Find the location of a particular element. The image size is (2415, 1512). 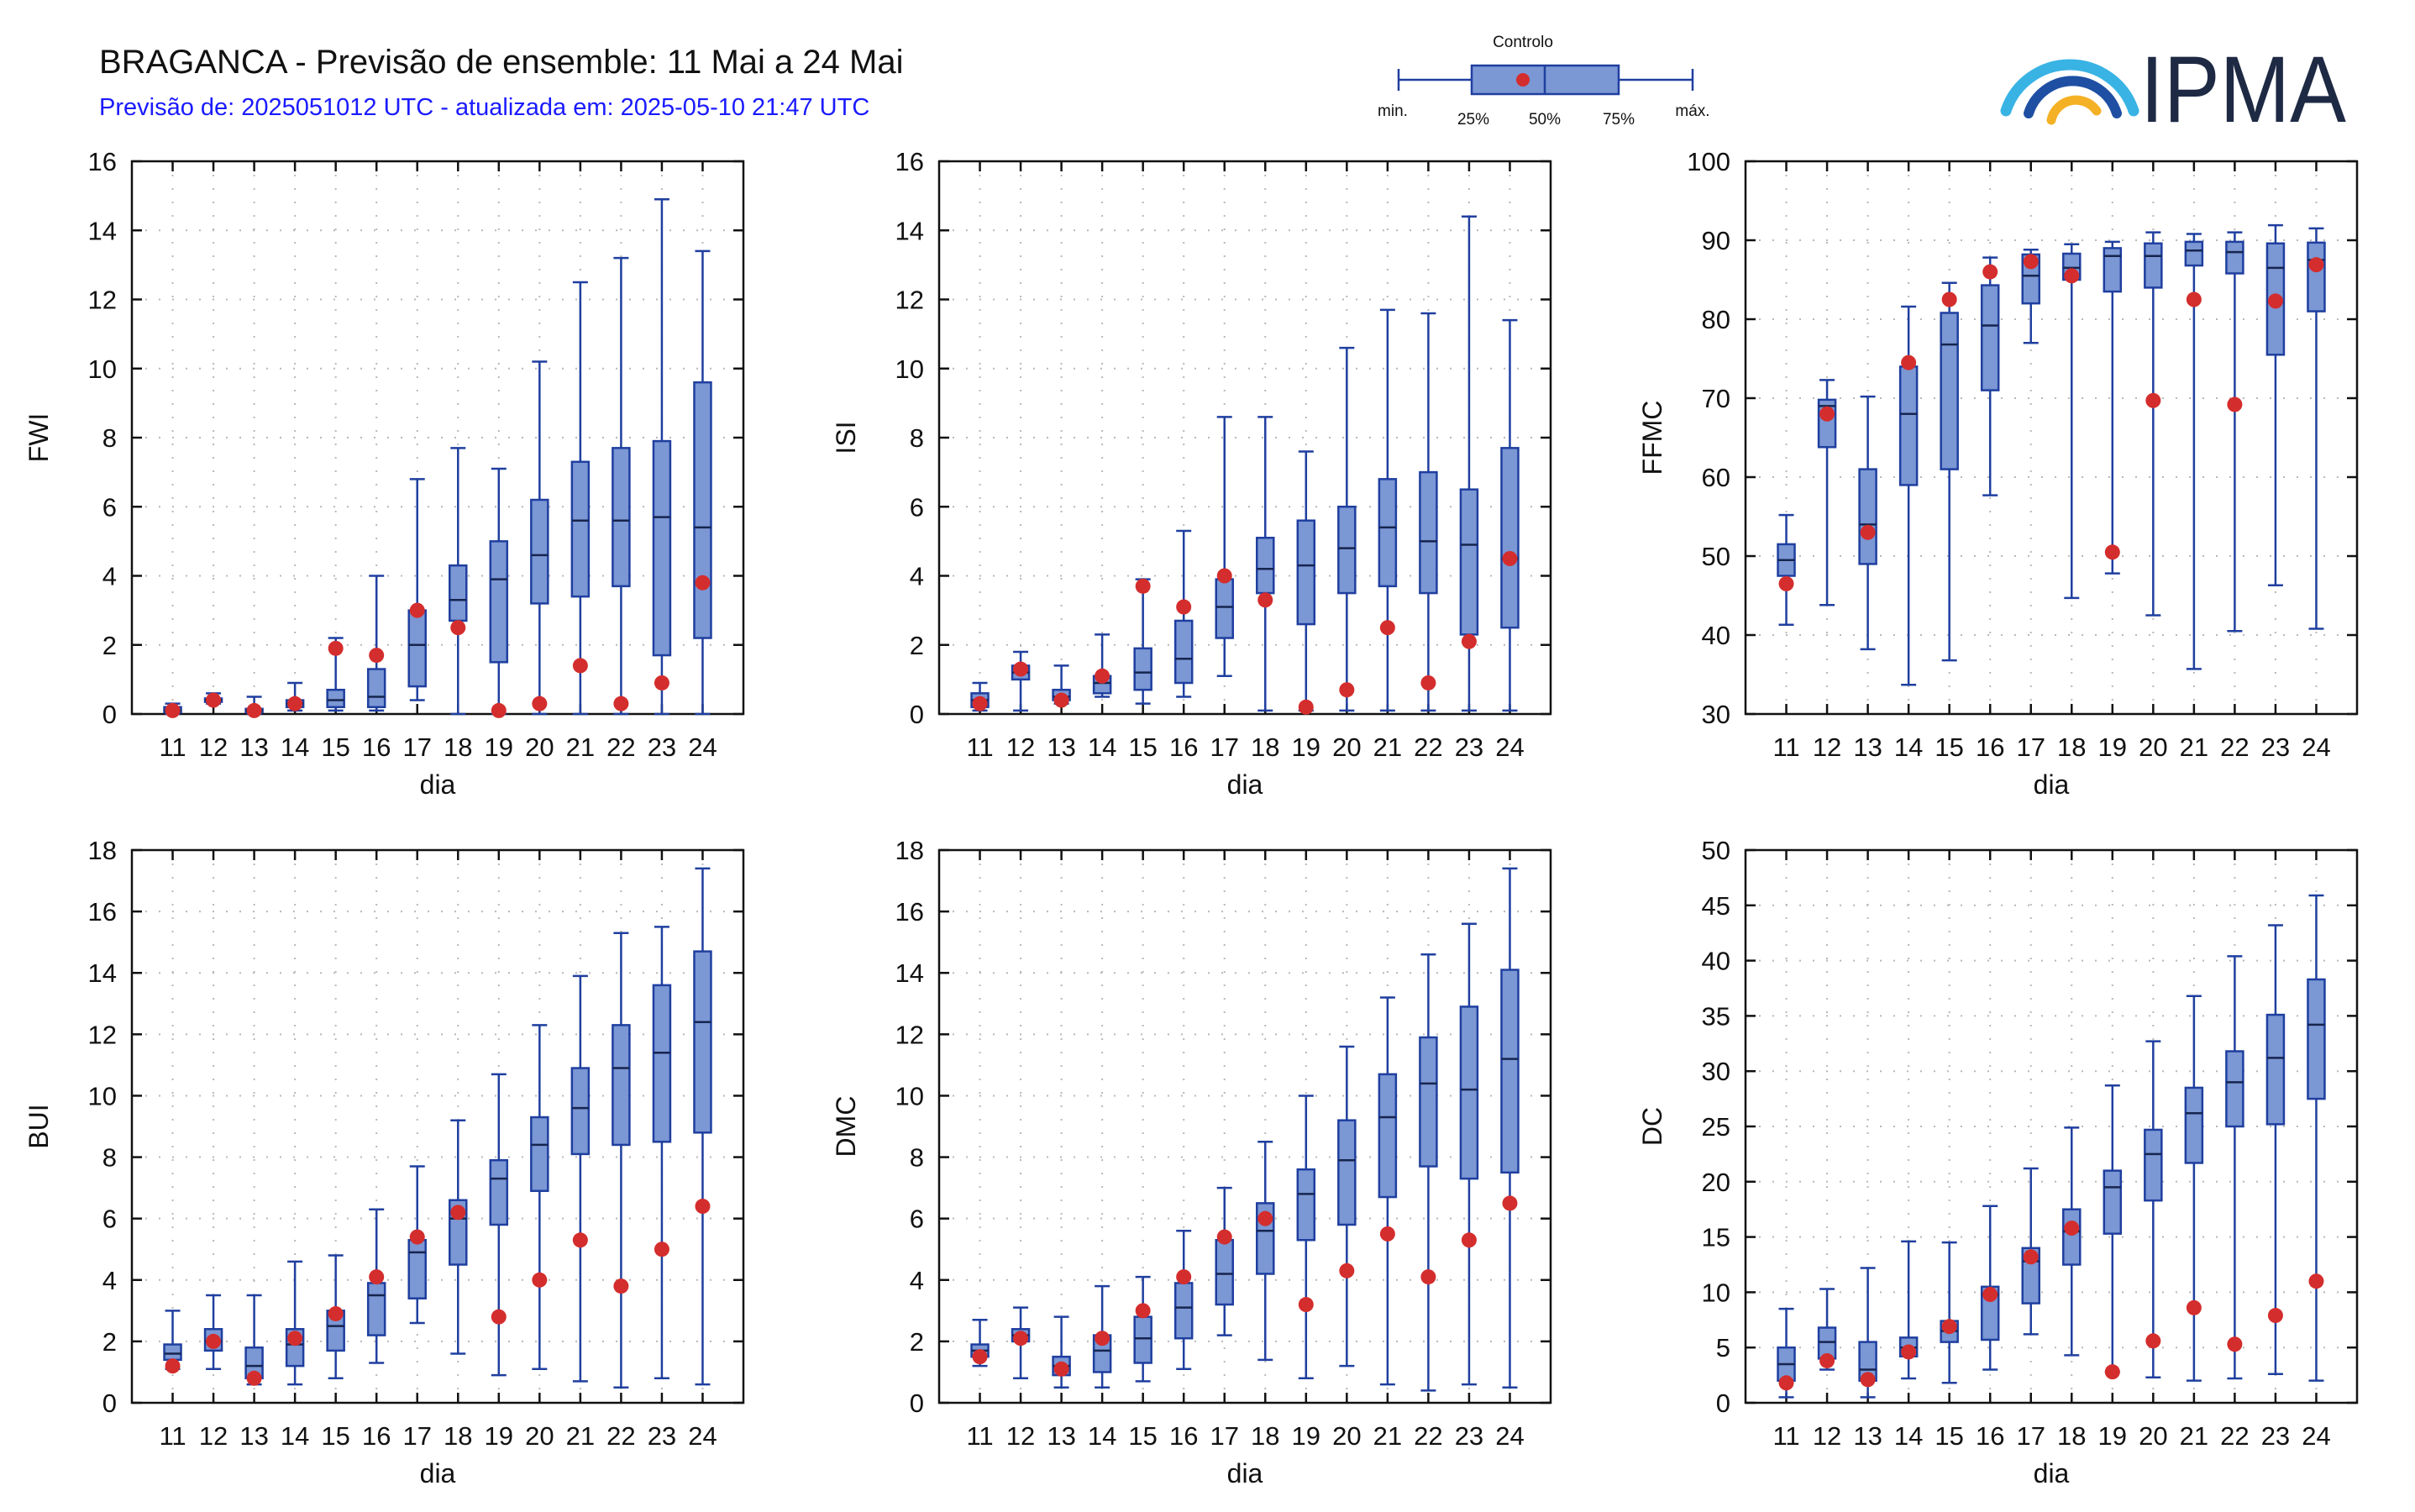

x-tick-label: 15 is located at coordinates (335, 747).